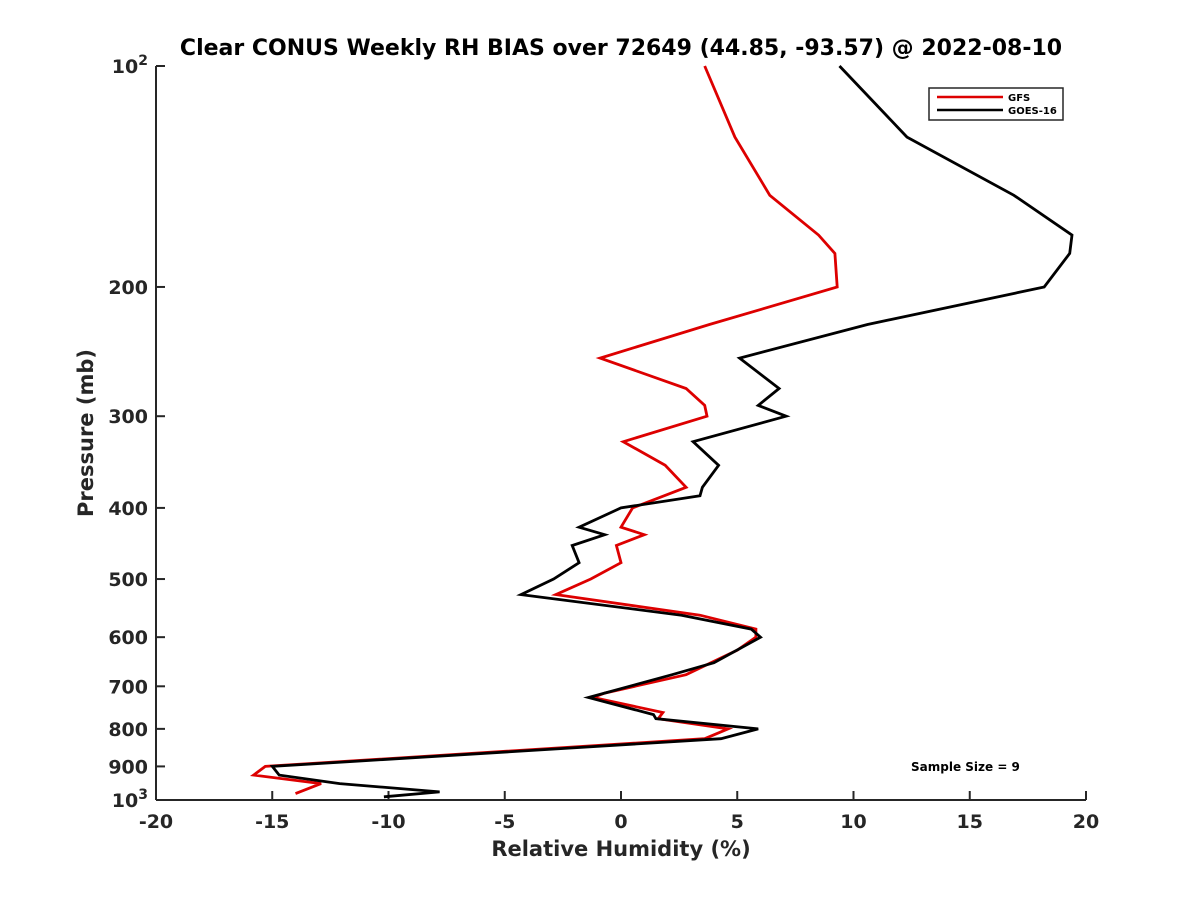 This screenshot has width=1200, height=900. I want to click on x-axis-ticks: -20 -15 -10 -5 0 5 10 15 20, so click(619, 812).